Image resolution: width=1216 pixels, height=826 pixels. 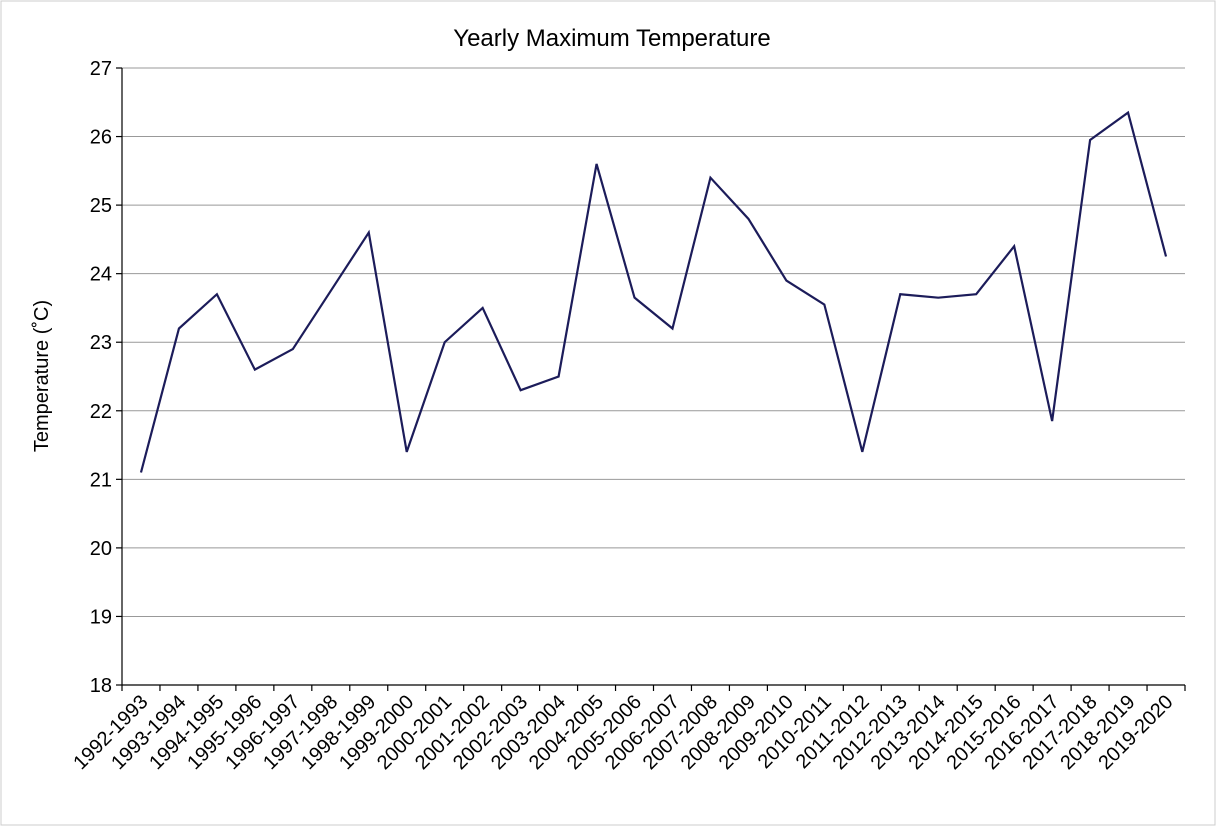 What do you see at coordinates (101, 412) in the screenshot?
I see `y-tick-label: 22` at bounding box center [101, 412].